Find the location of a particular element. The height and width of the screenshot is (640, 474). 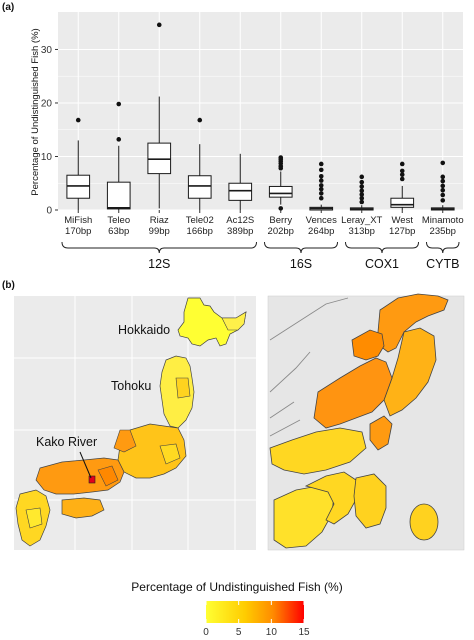

panel-b-label: (b) is located at coordinates (8, 285).